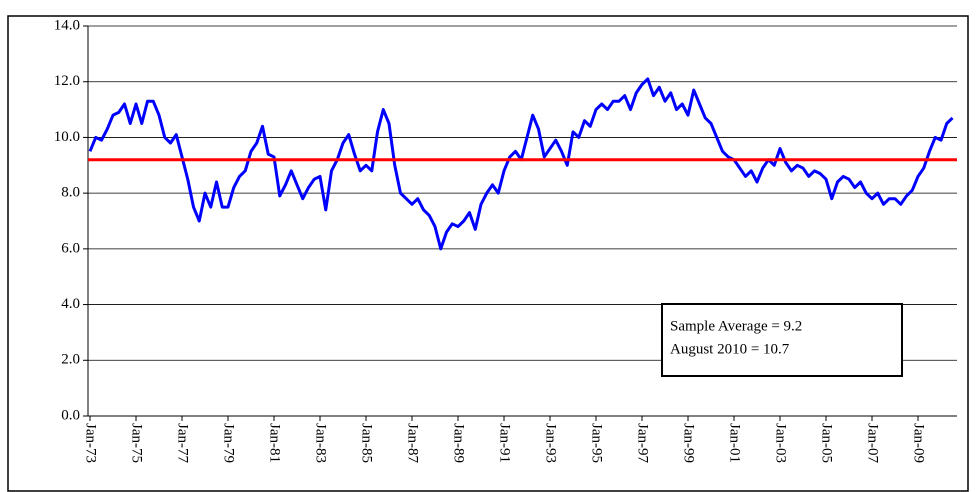  What do you see at coordinates (730, 349) in the screenshot?
I see `annotation: August 2010 = 10.7` at bounding box center [730, 349].